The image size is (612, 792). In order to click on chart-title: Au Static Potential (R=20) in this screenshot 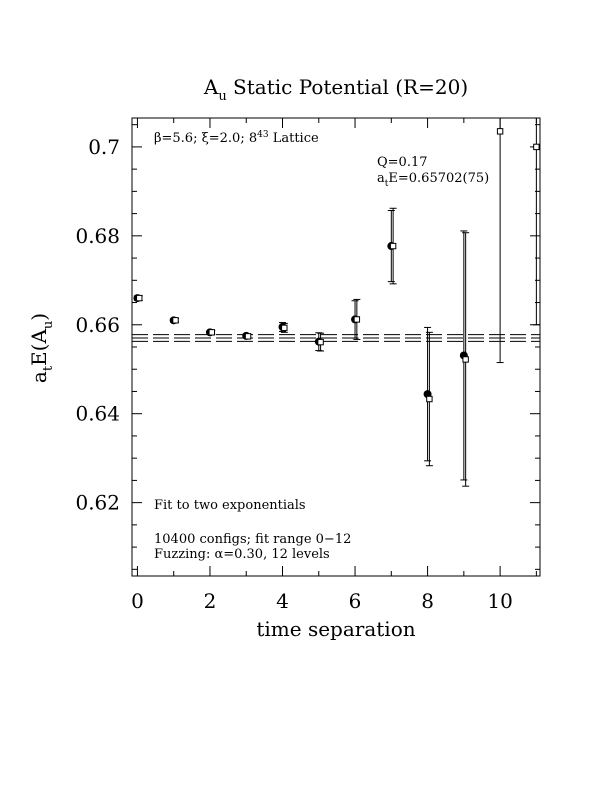, I will do `click(335, 89)`.